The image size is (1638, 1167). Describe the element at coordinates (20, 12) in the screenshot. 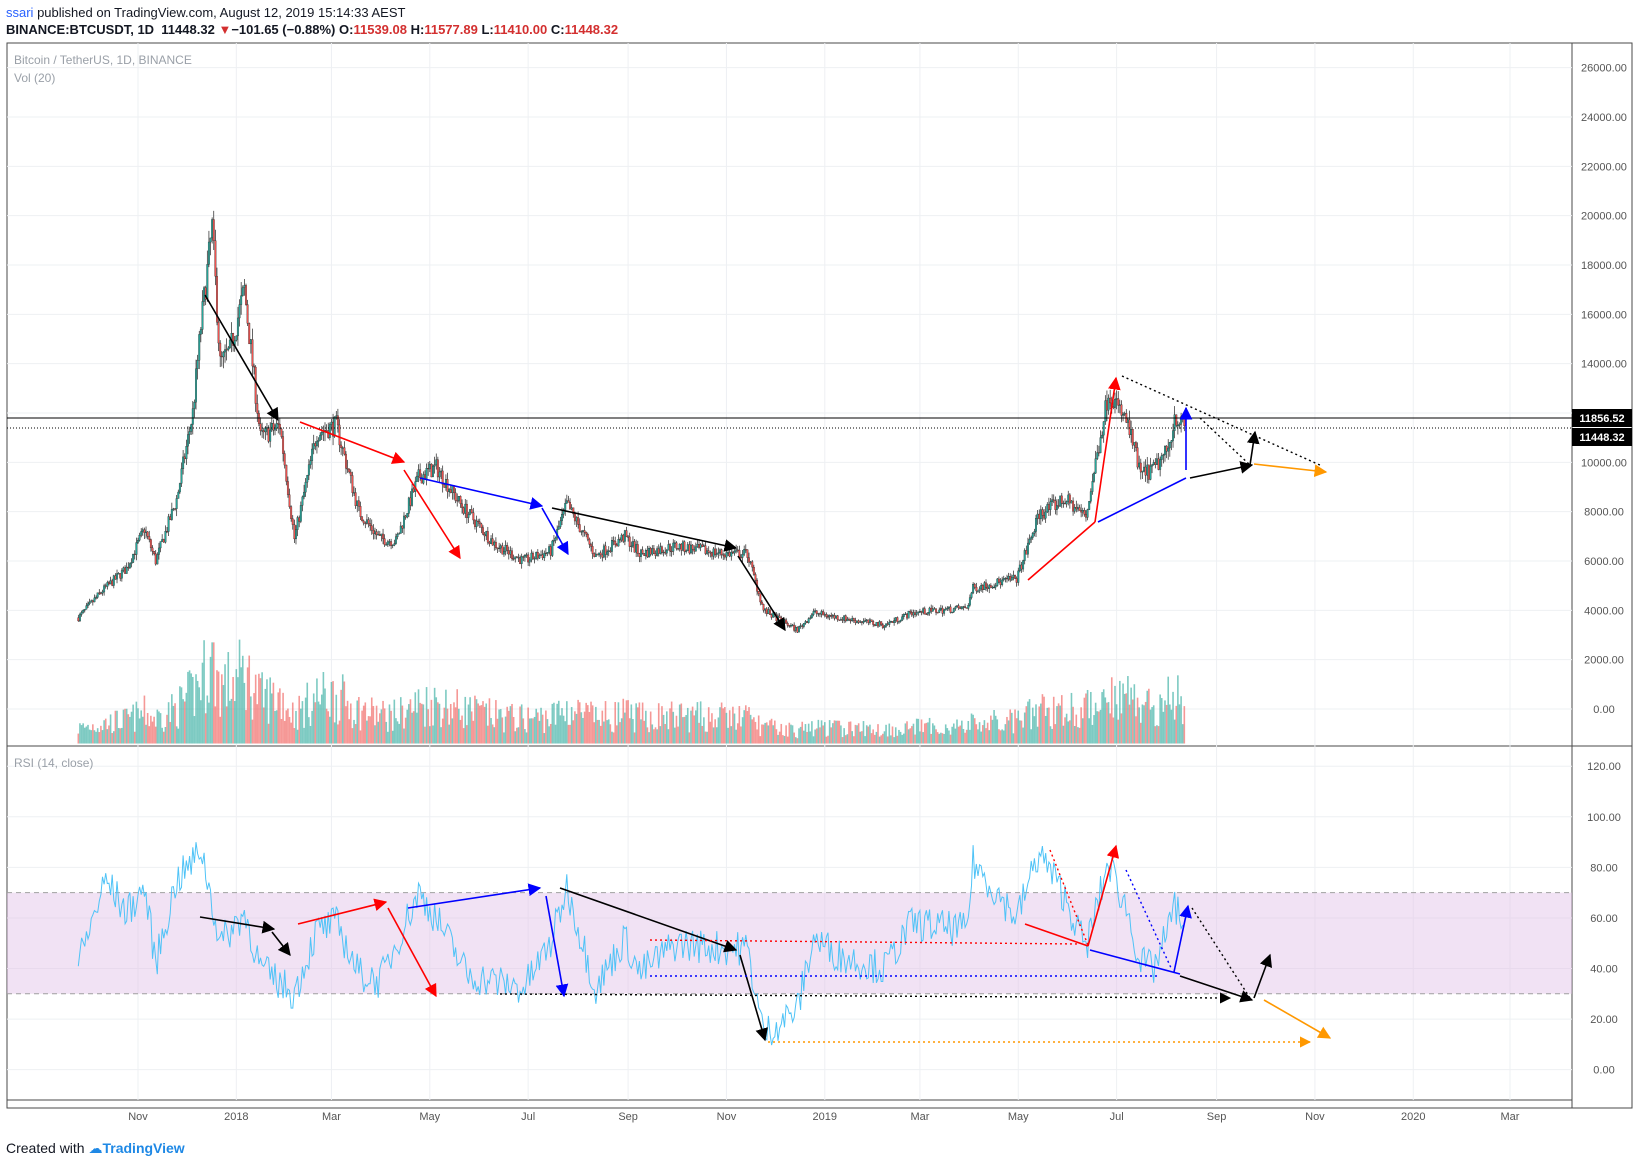

I see `author-link: ssari` at that location.